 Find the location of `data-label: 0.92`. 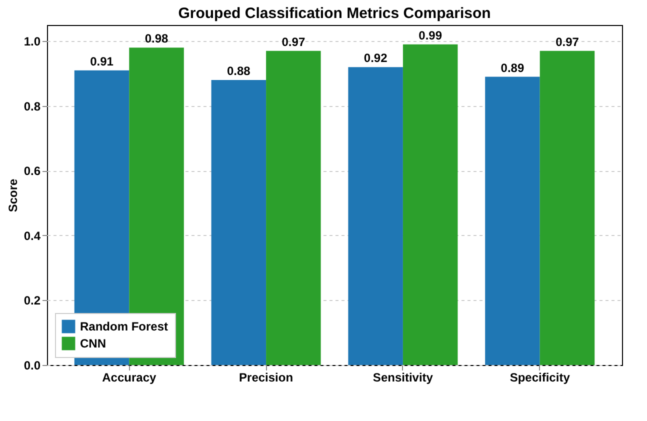

data-label: 0.92 is located at coordinates (376, 58).